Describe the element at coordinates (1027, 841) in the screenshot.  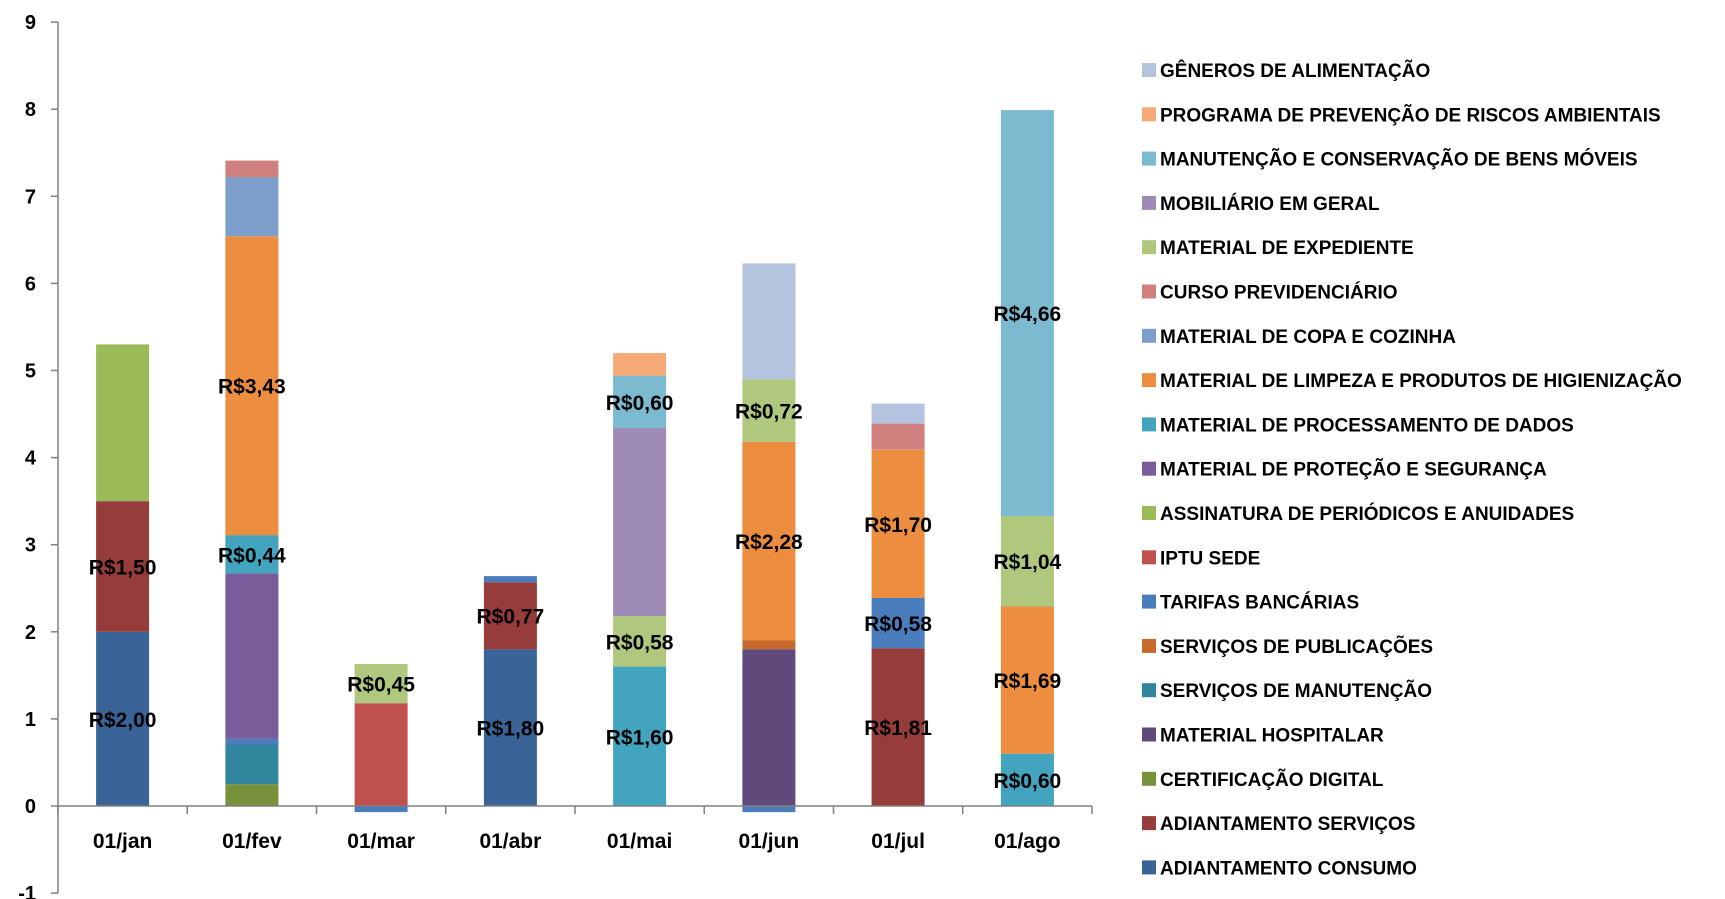
I see `x-tick-label: 01/ago` at that location.